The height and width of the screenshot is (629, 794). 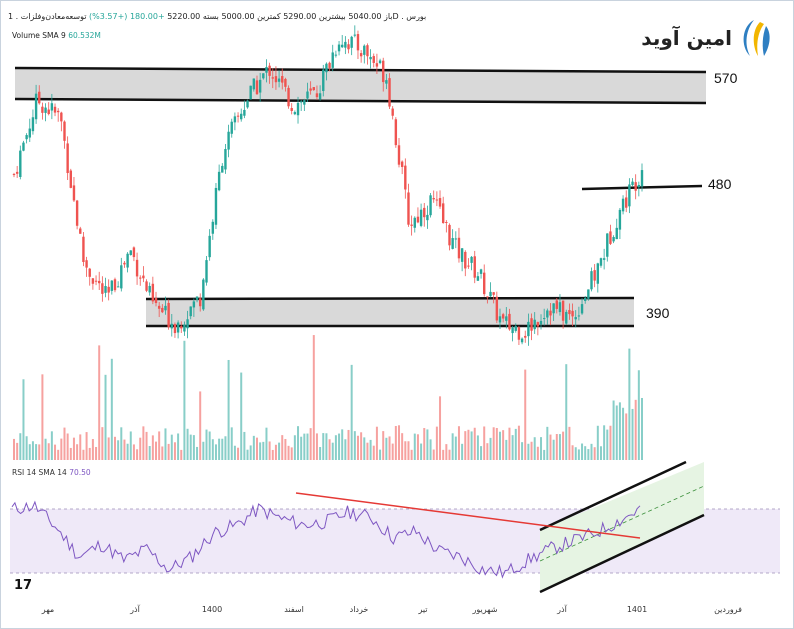 I want to click on x-tick: 1400, so click(x=212, y=609).